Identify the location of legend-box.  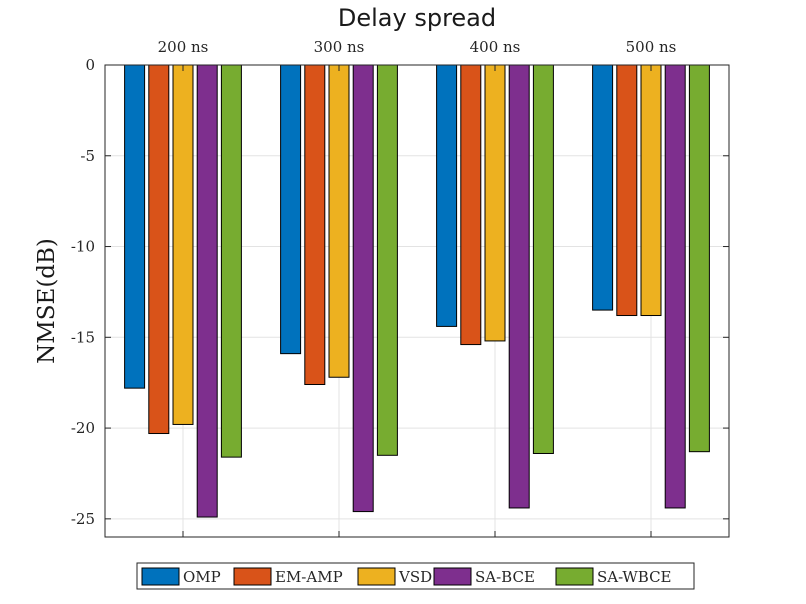
(415, 576).